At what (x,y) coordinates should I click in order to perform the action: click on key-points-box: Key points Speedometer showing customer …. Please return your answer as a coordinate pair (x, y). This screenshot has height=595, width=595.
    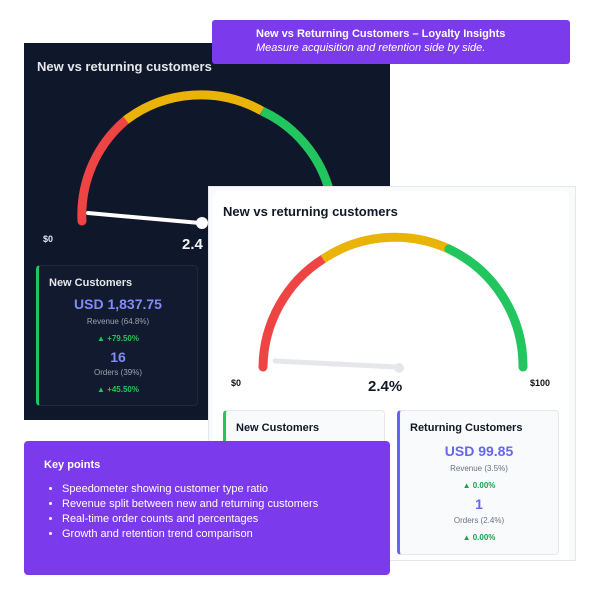
    Looking at the image, I should click on (207, 508).